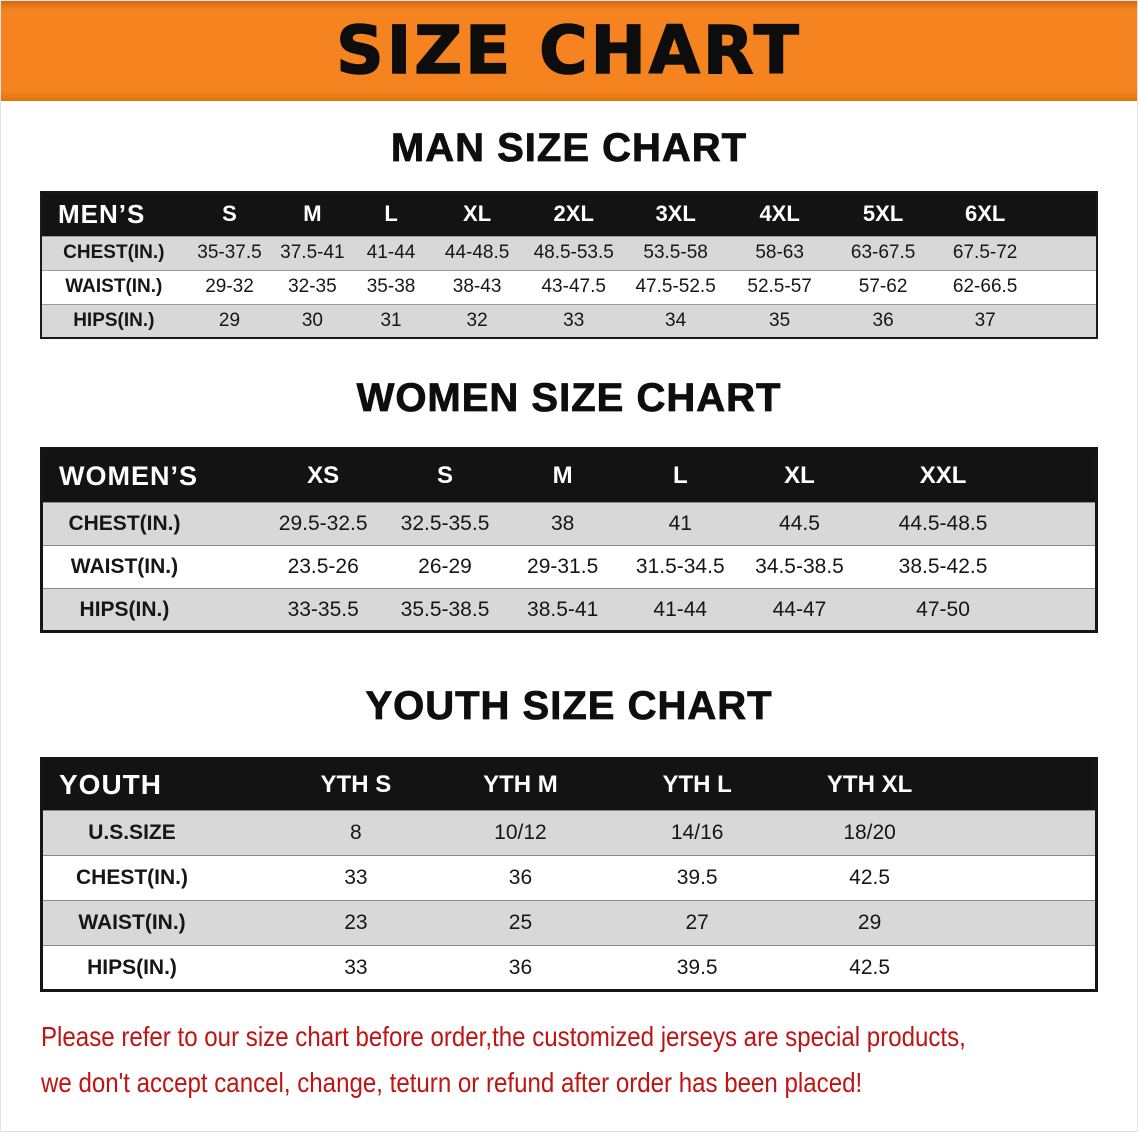 The width and height of the screenshot is (1138, 1132). I want to click on size-cell: 35-38, so click(391, 286).